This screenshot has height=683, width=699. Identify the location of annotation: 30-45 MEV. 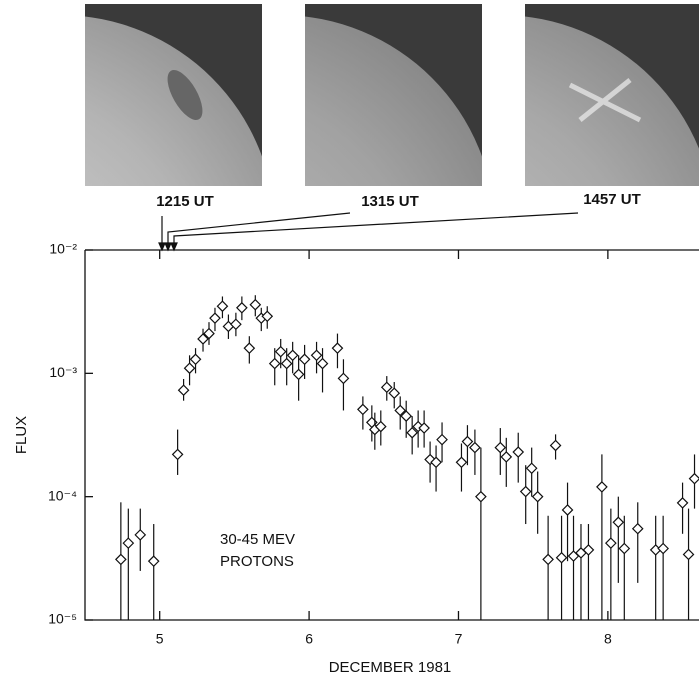
(257, 539).